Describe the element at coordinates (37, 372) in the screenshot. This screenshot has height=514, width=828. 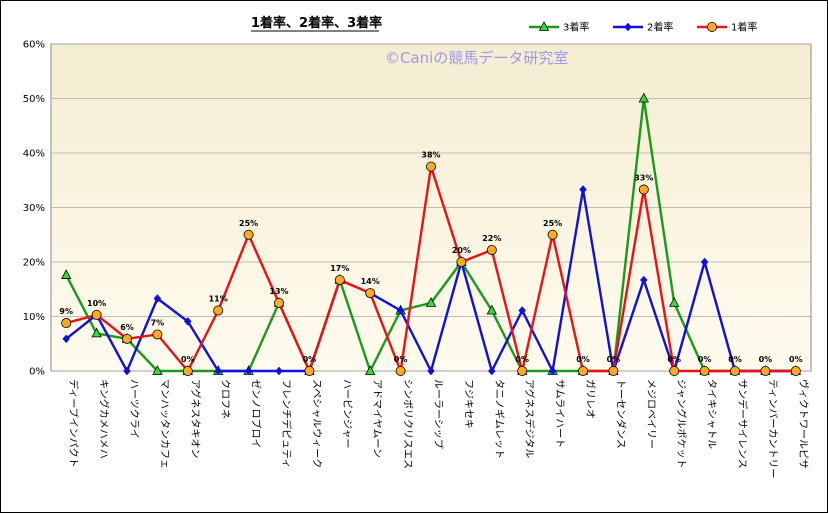
I see `y-tick-label: 0%` at that location.